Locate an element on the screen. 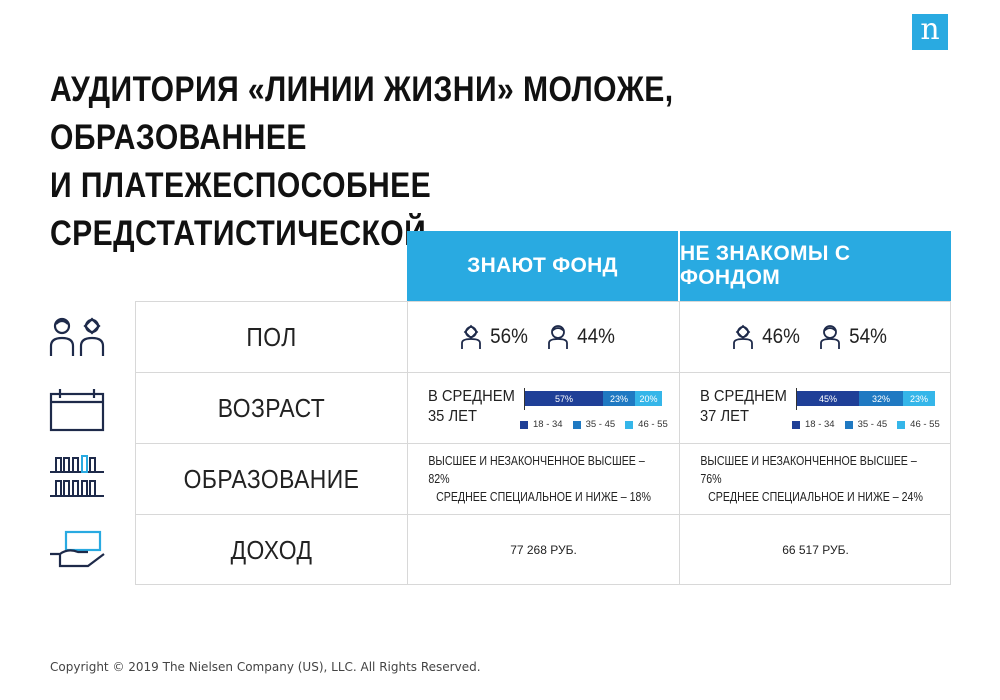  education-secondary: СРЕДНЕЕ СПЕЦИАЛЬНОЕ И НИЖЕ – 24% is located at coordinates (815, 497).